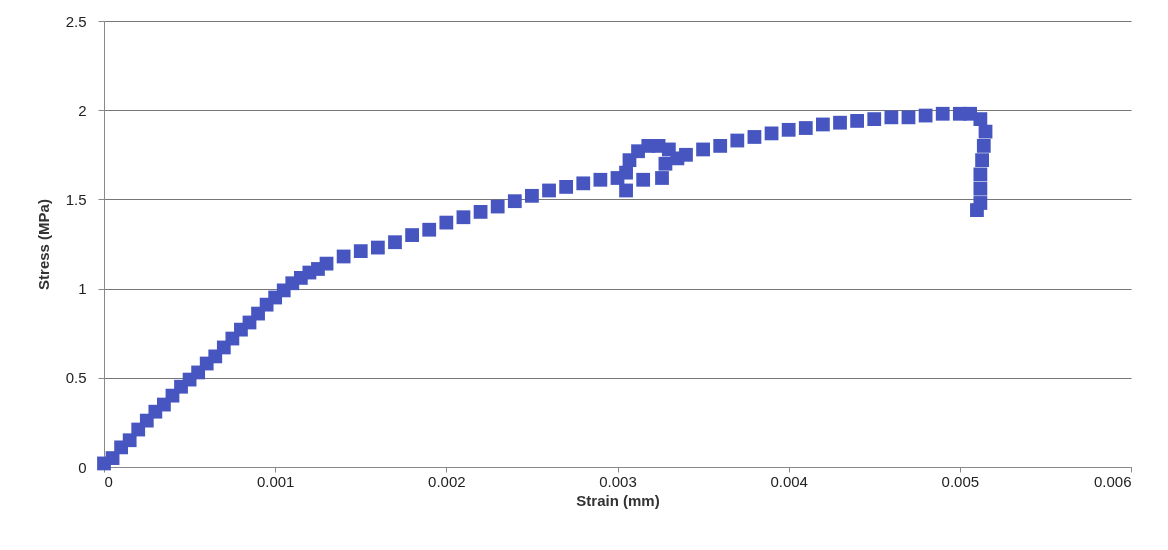 Image resolution: width=1168 pixels, height=550 pixels. Describe the element at coordinates (275, 481) in the screenshot. I see `x-tick-label: 0.001` at that location.